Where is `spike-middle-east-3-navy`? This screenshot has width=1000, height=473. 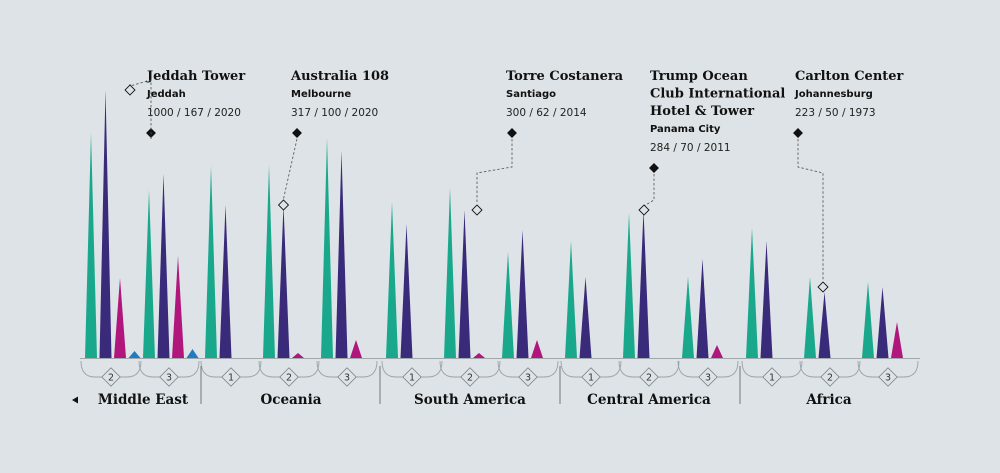
spike-middle-east-3-navy is located at coordinates (163, 266).